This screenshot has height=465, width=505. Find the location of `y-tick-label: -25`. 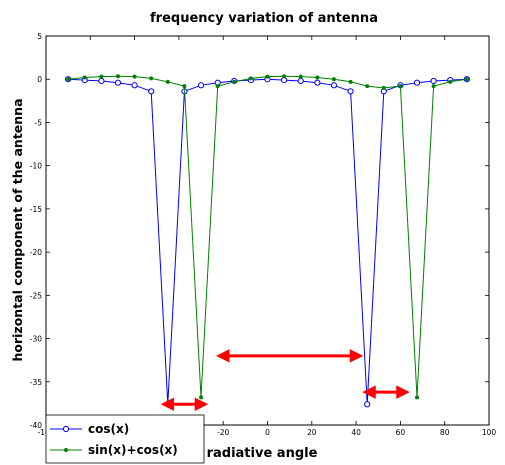

y-tick-label: -25 is located at coordinates (36, 295).